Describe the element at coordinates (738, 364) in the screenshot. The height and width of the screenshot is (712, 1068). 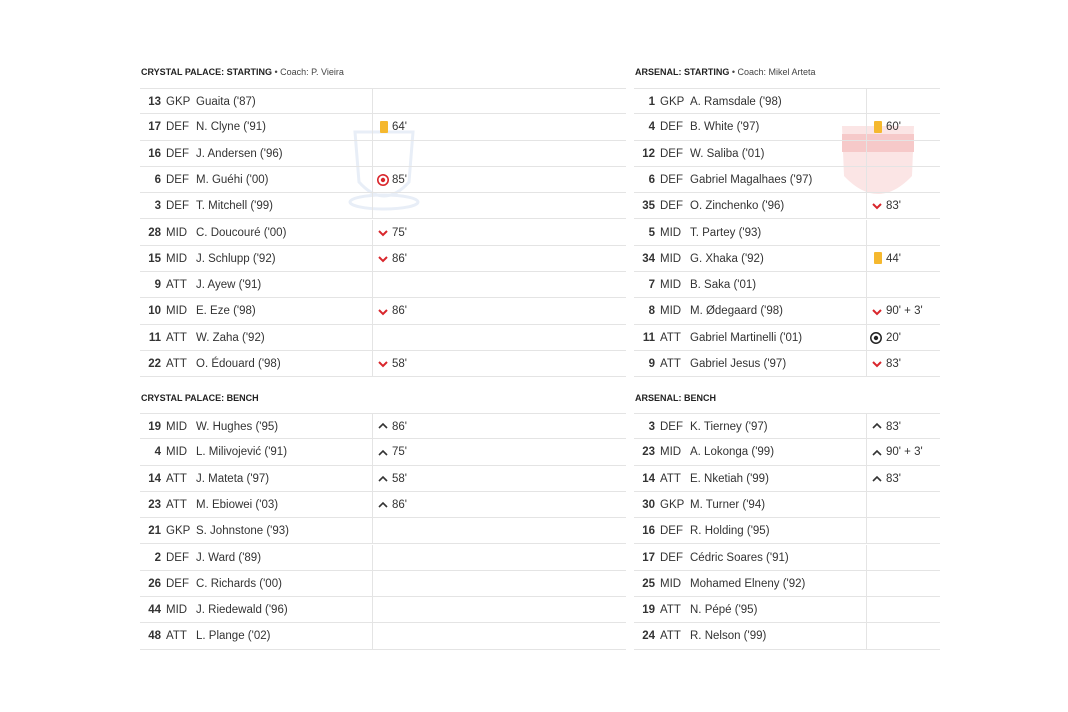
I see `player-name: Gabriel Jesus ('97)` at that location.